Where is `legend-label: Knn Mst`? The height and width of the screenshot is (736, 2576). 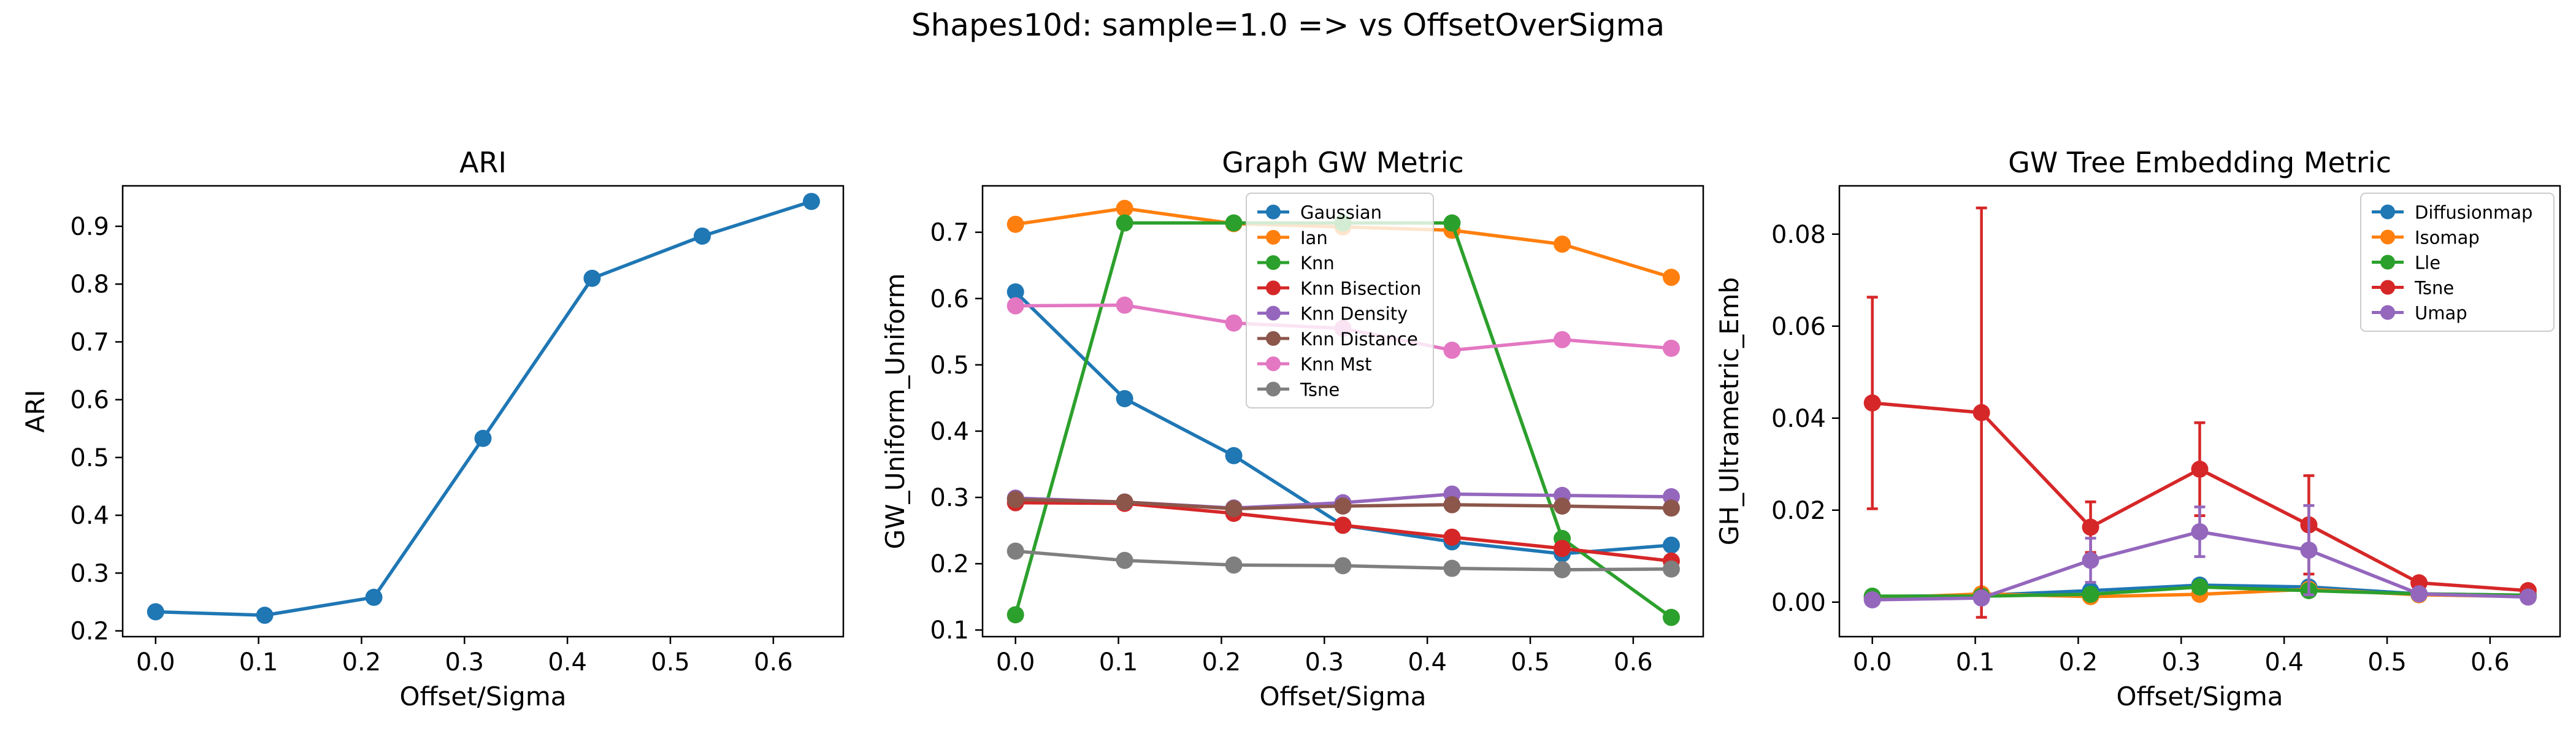
legend-label: Knn Mst is located at coordinates (1336, 364).